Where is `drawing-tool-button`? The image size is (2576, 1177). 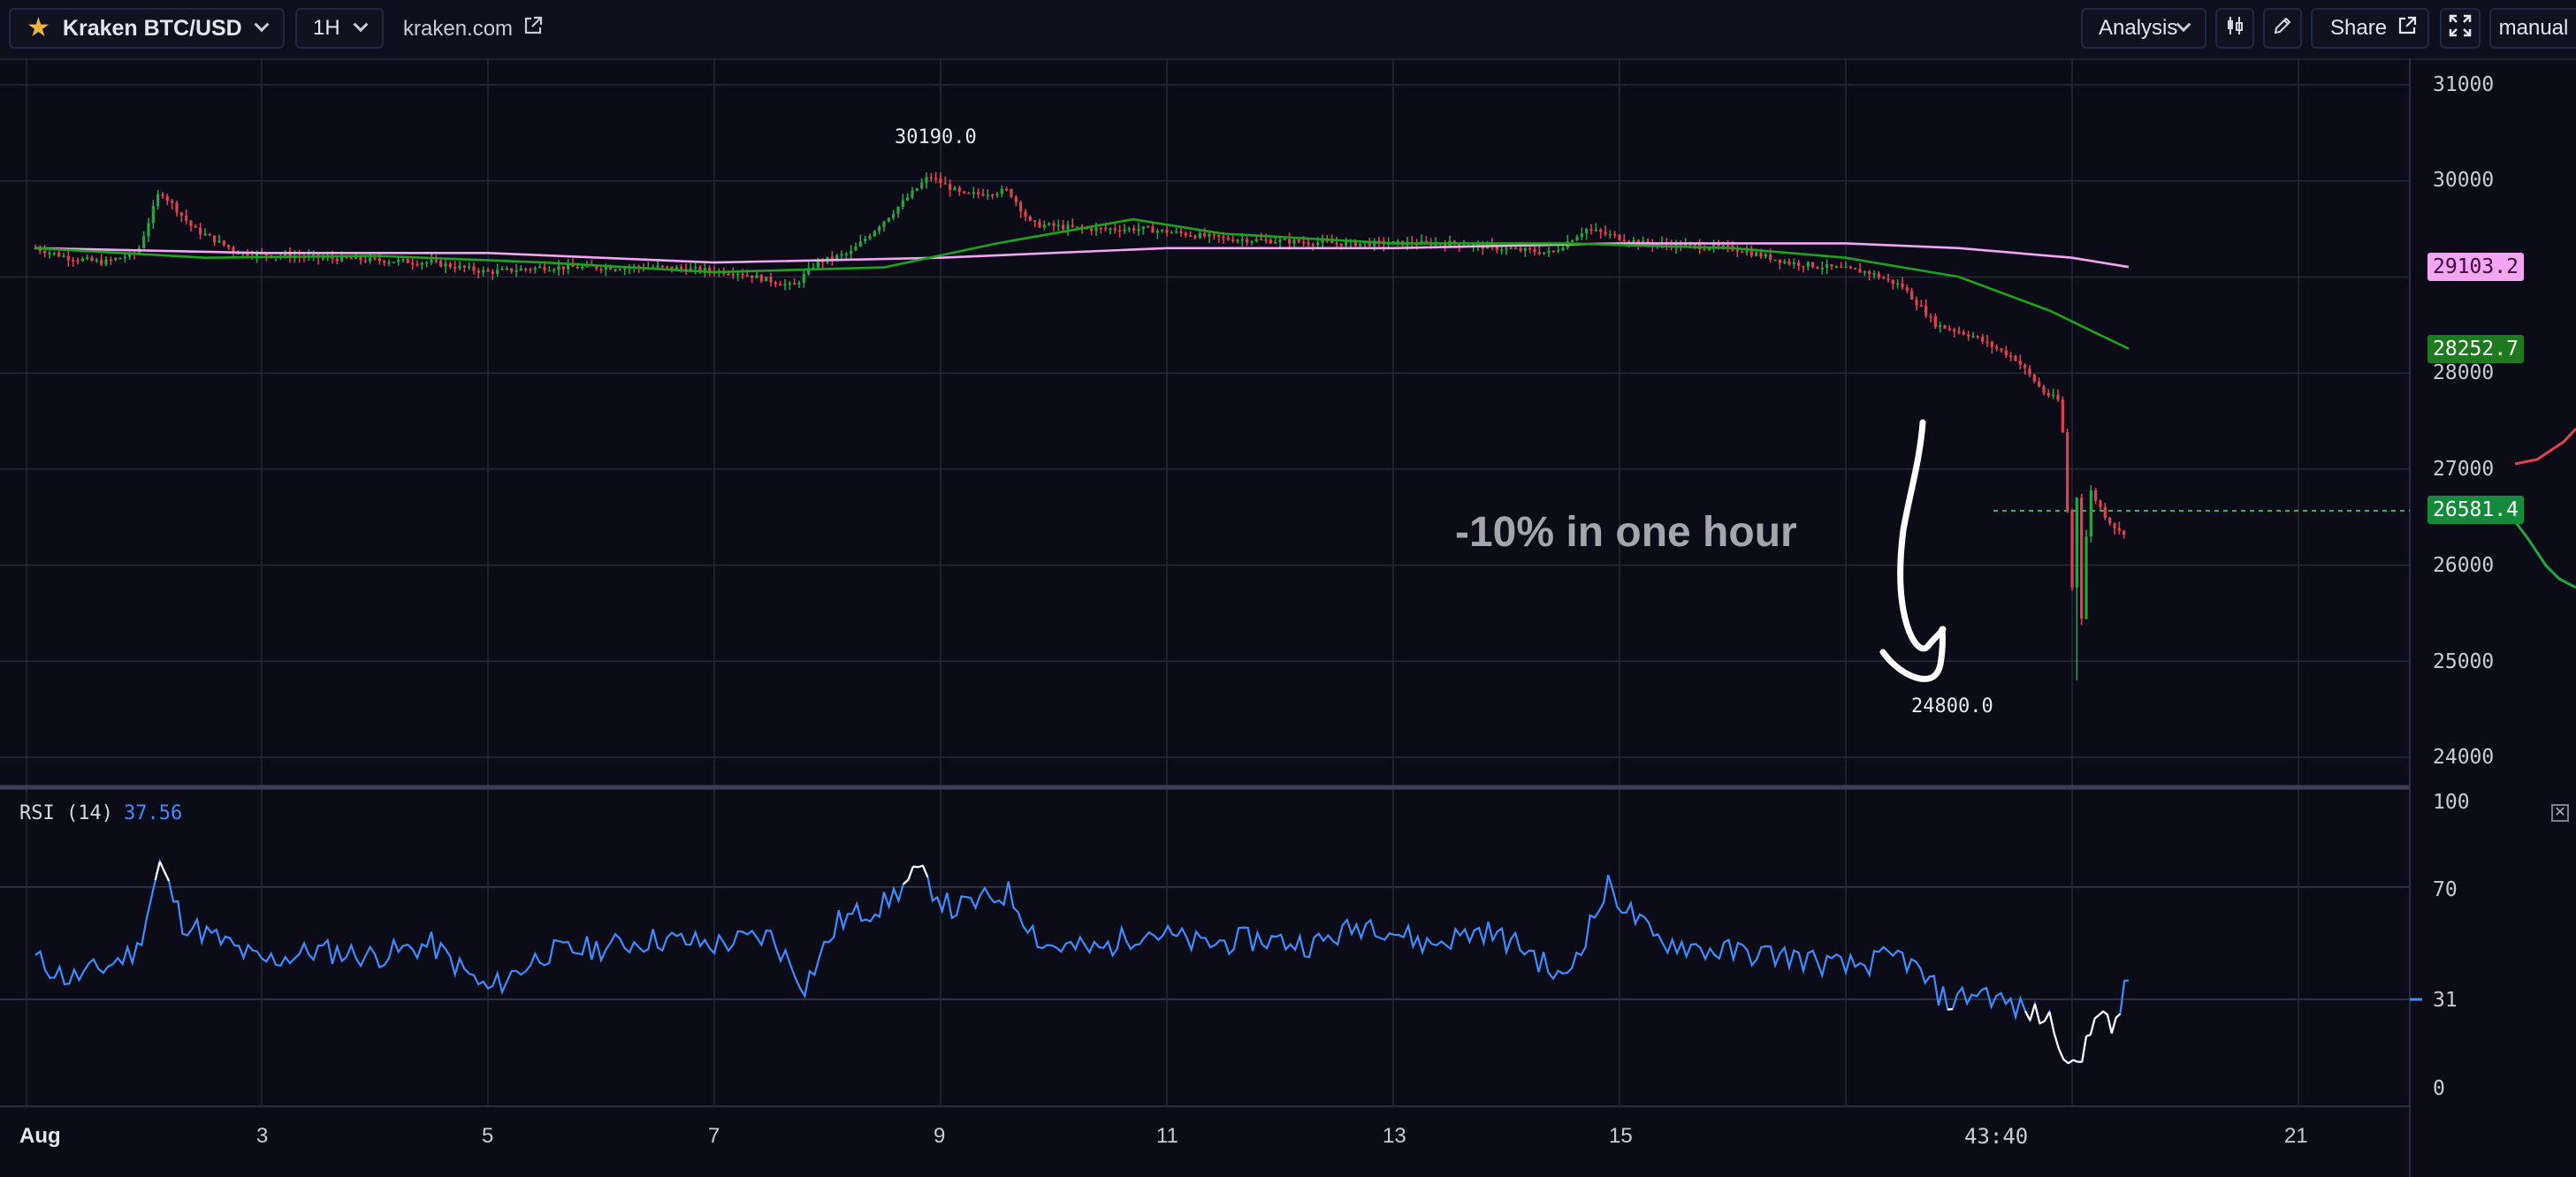
drawing-tool-button is located at coordinates (2282, 29).